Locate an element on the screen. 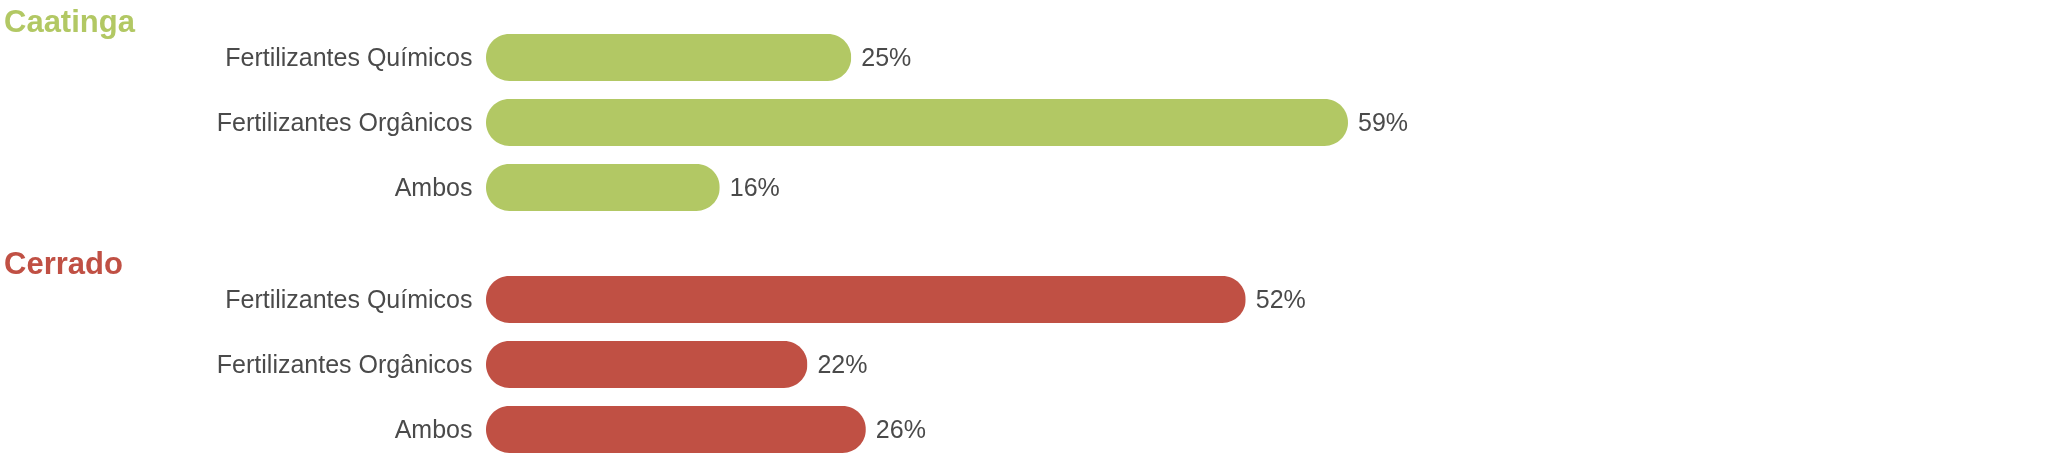 The width and height of the screenshot is (2056, 462). text: Cerrado is located at coordinates (63, 263).